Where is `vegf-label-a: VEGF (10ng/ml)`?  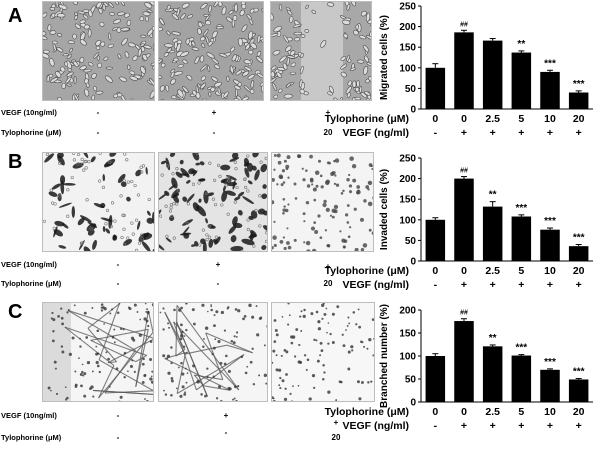 vegf-label-a: VEGF (10ng/ml) is located at coordinates (29, 112).